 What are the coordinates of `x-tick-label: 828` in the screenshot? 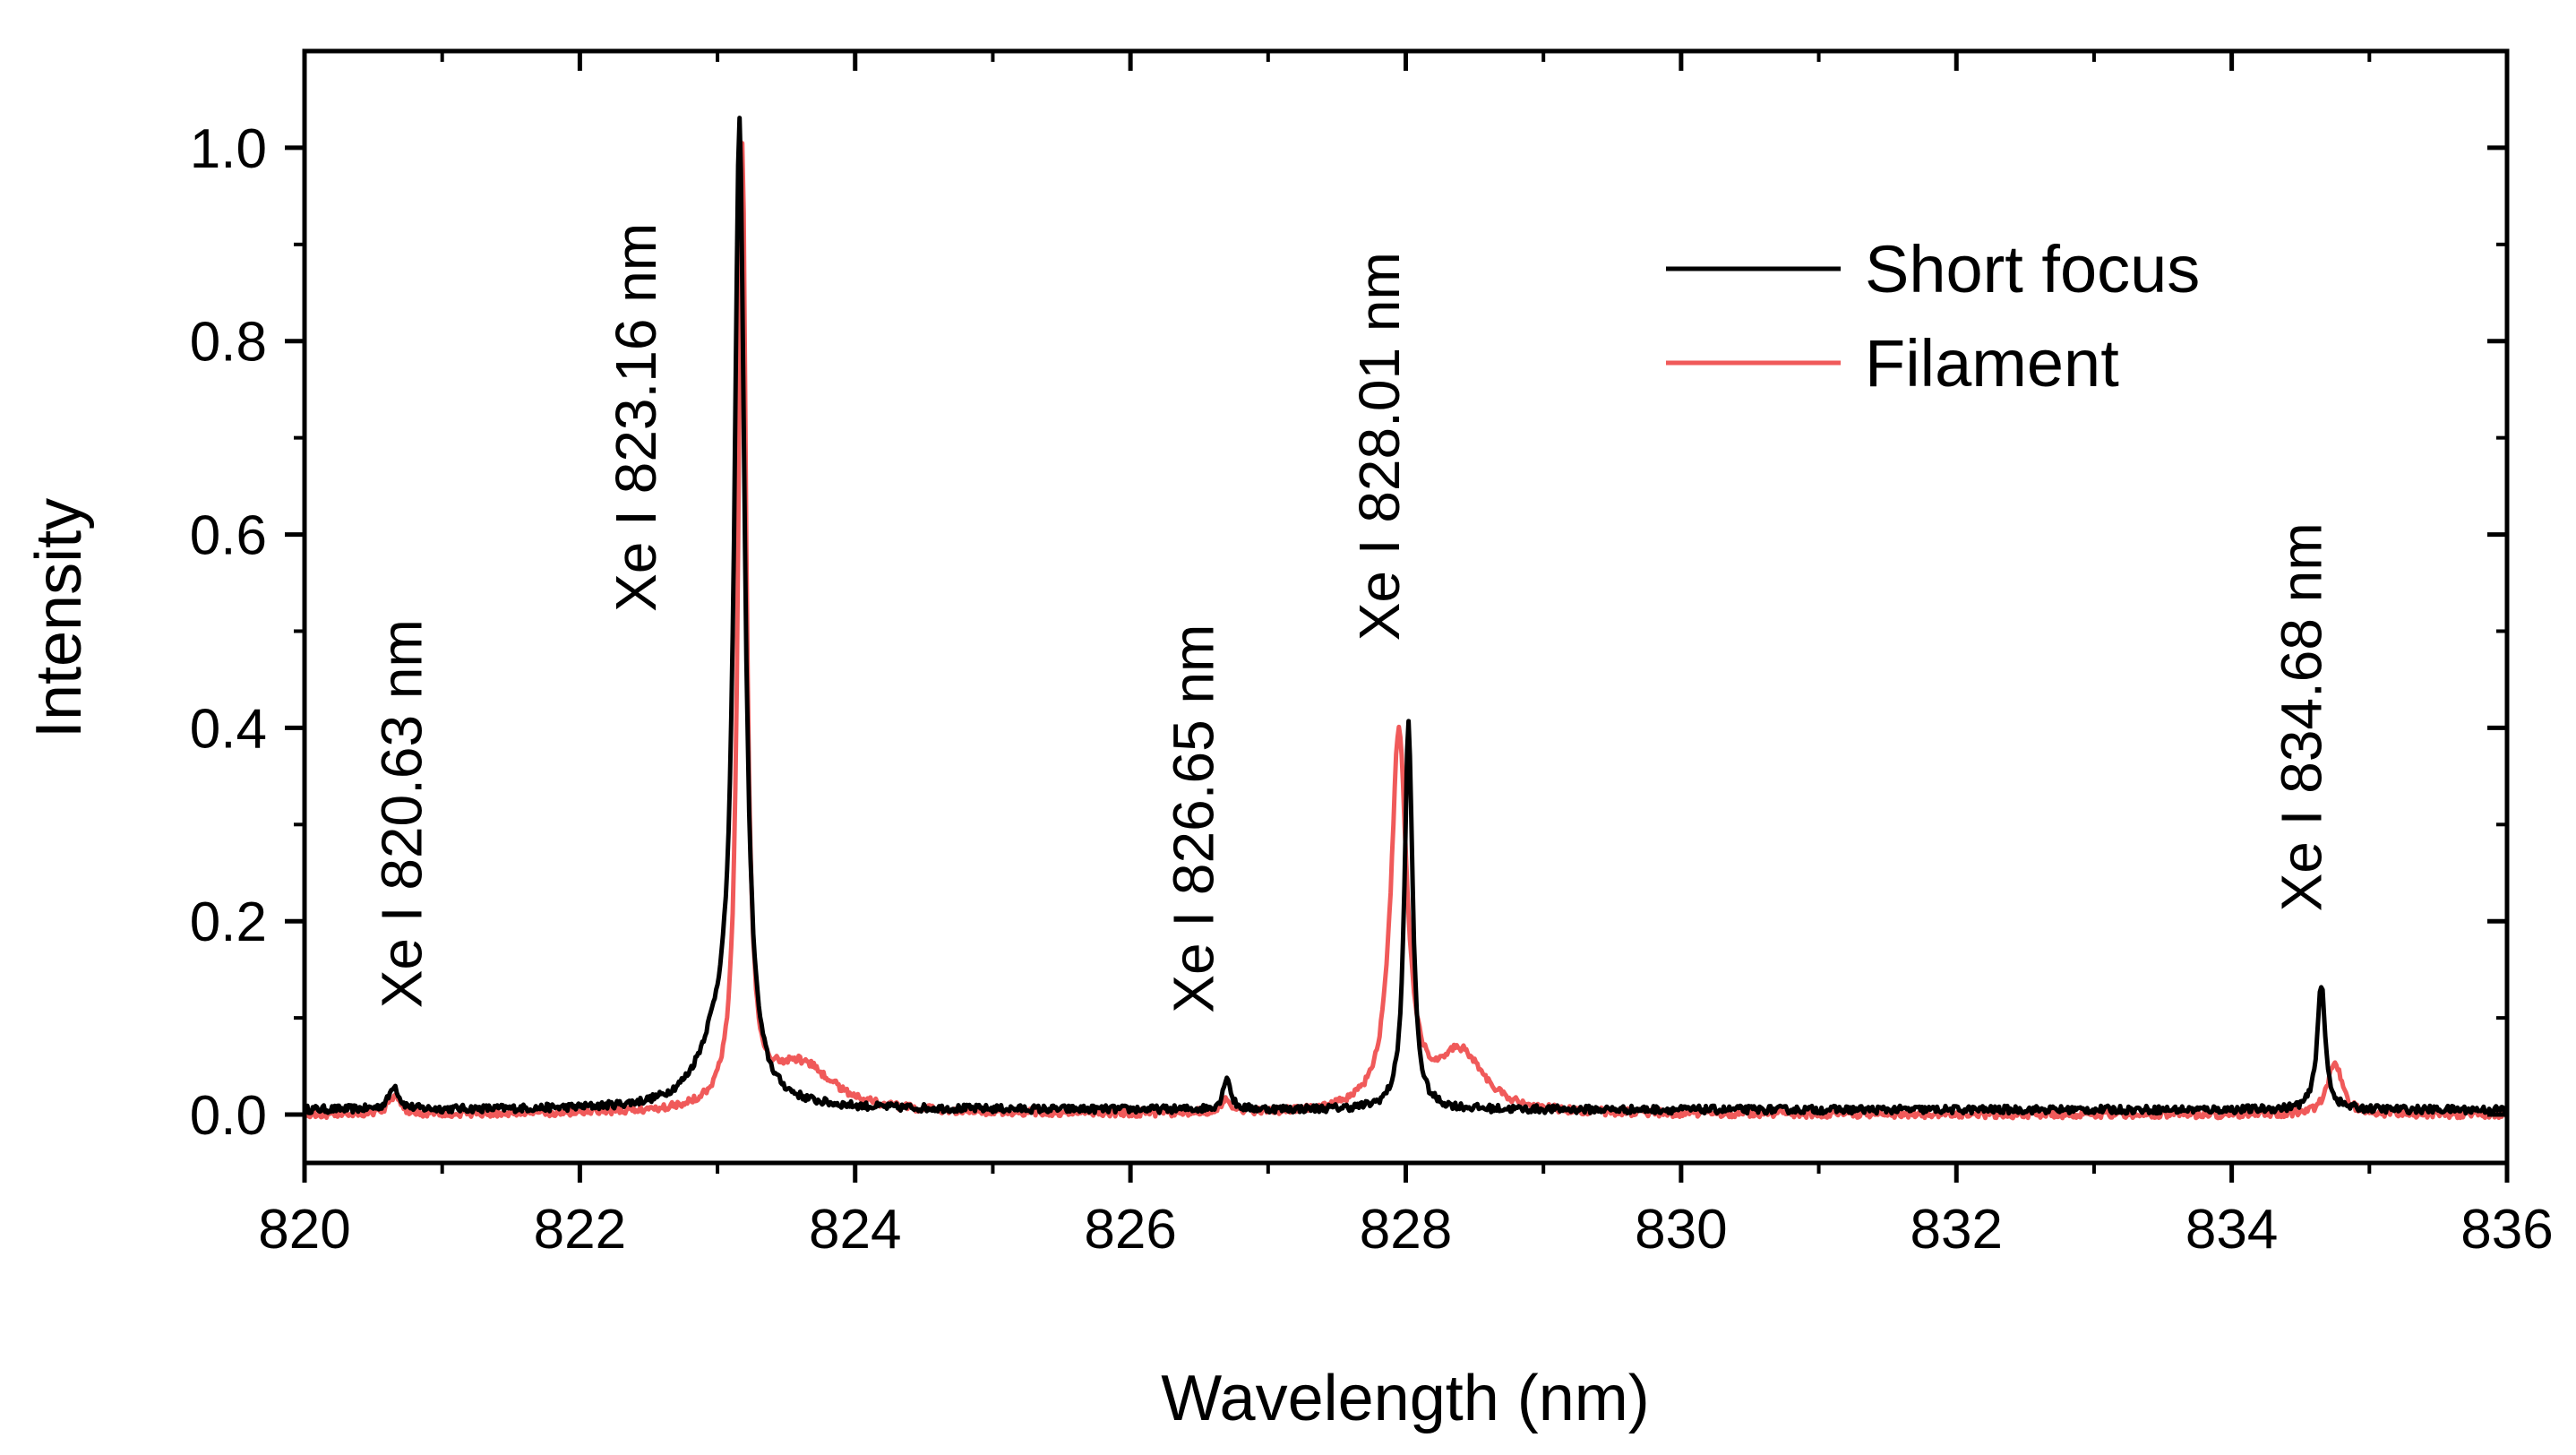 It's located at (1406, 1230).